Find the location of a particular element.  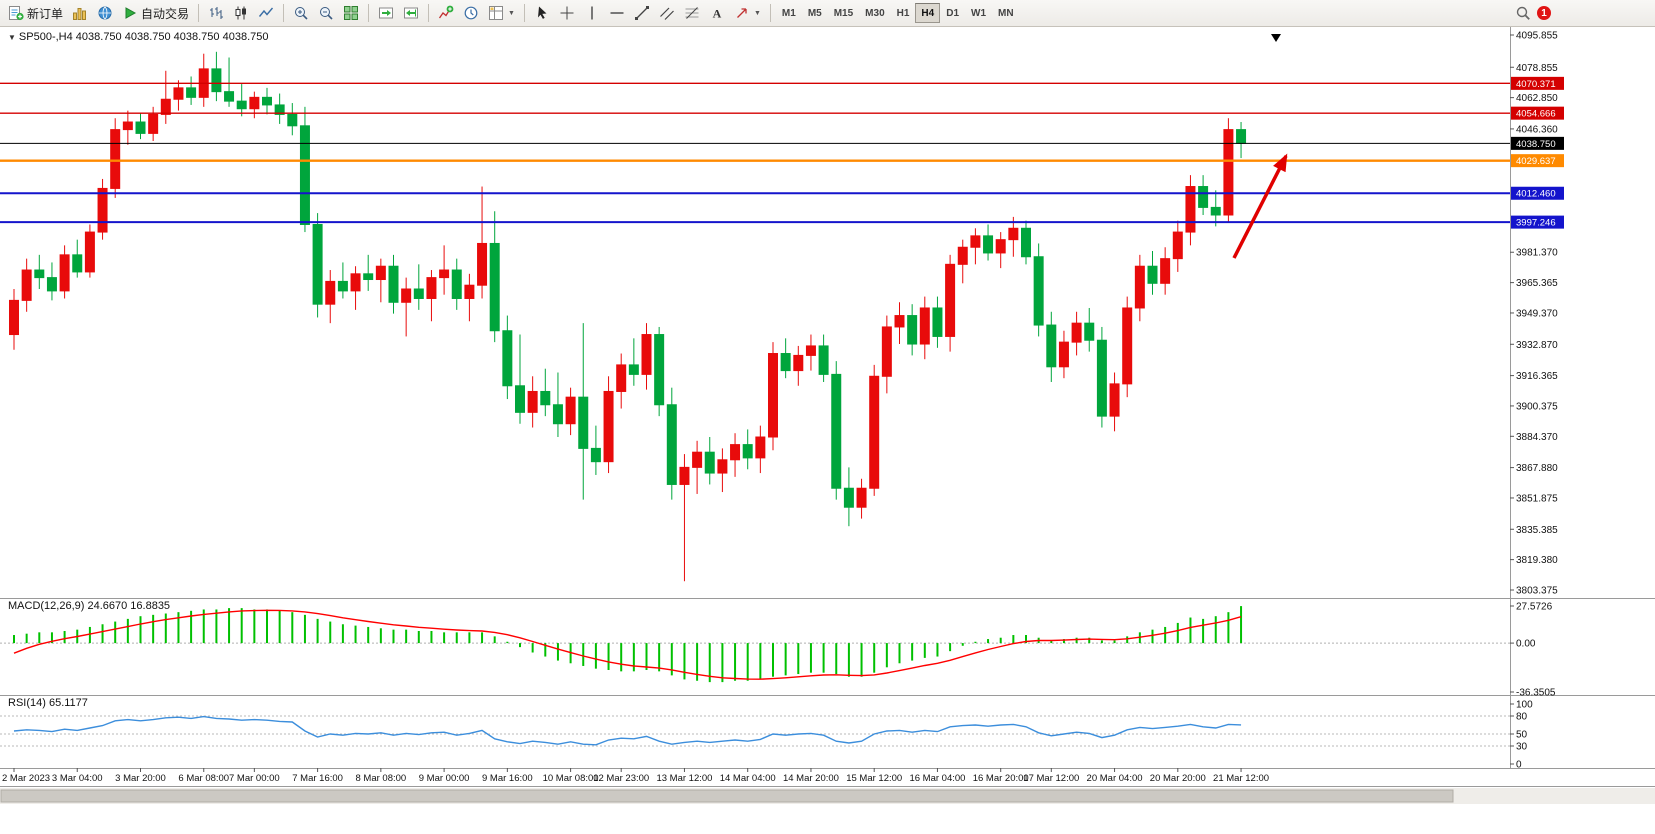

indicators-icon is located at coordinates (446, 12).